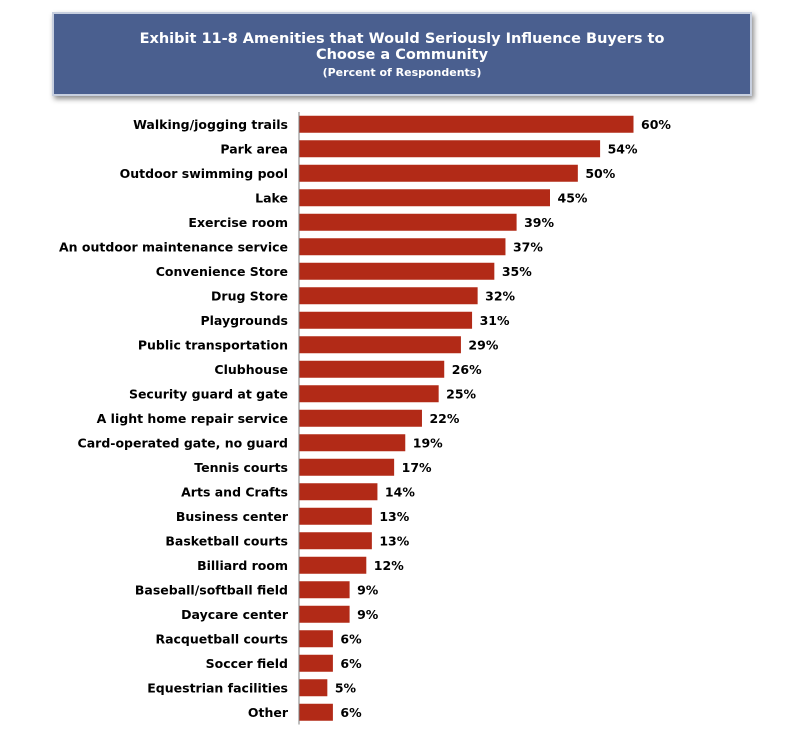 The width and height of the screenshot is (800, 748). What do you see at coordinates (208, 393) in the screenshot?
I see `category-label: Security guard at gate` at bounding box center [208, 393].